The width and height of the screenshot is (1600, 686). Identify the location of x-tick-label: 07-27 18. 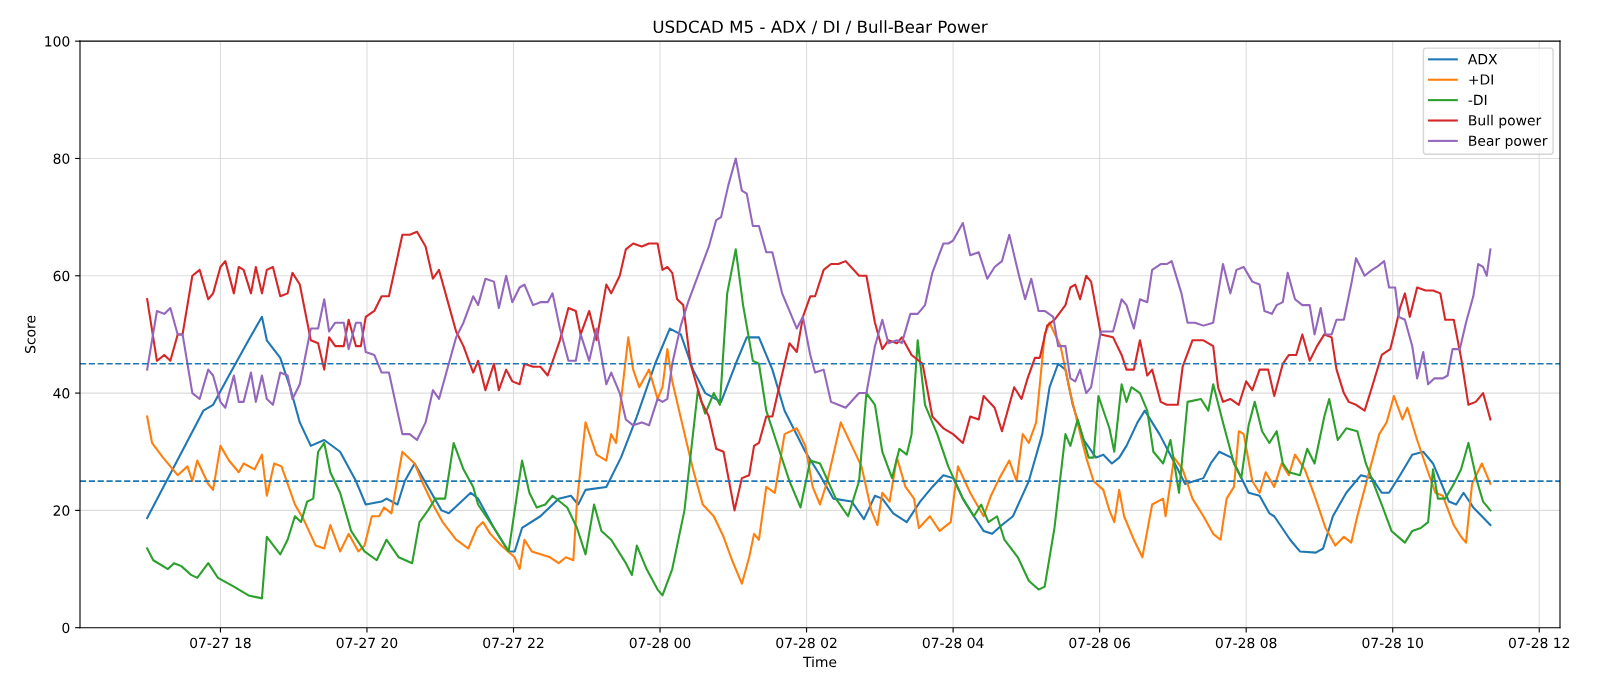
(220, 643).